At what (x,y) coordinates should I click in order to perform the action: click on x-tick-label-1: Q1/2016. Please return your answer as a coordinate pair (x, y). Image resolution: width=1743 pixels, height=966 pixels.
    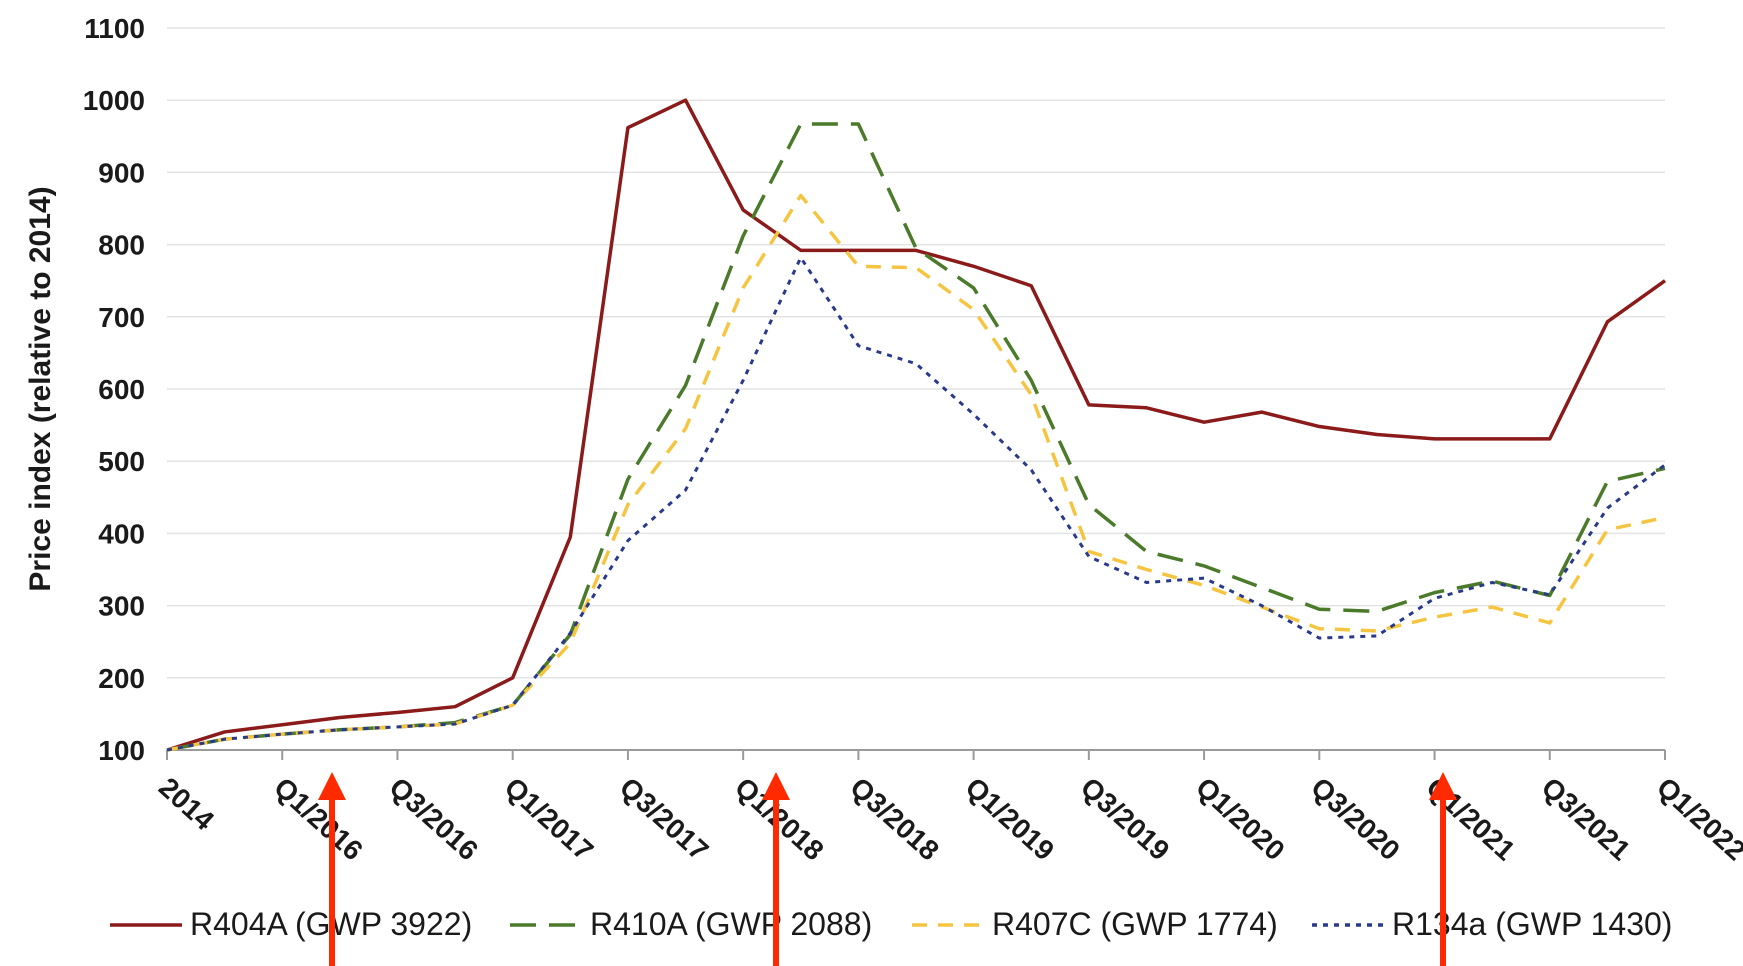
    Looking at the image, I should click on (318, 818).